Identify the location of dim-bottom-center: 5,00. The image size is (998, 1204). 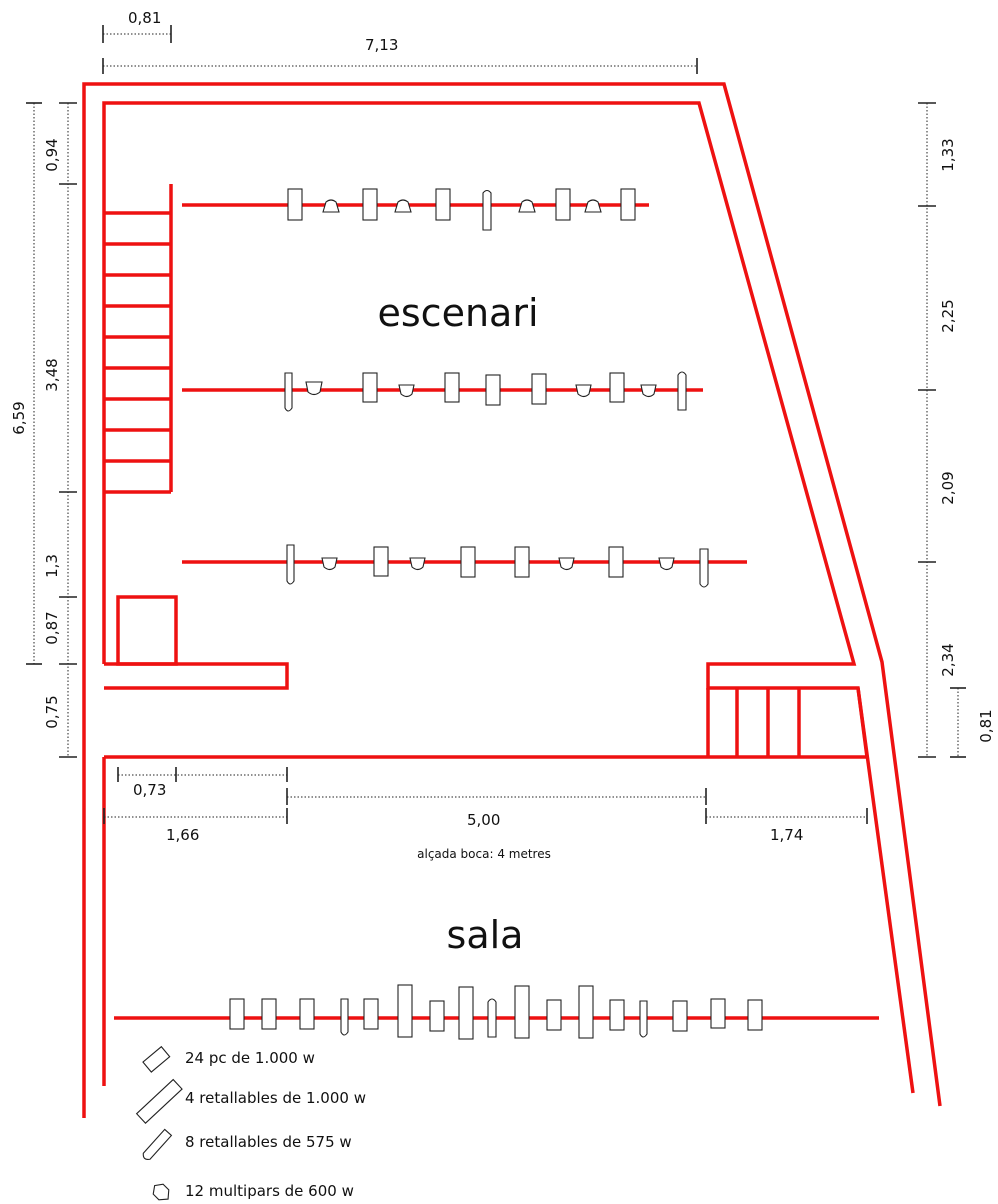
(483, 820).